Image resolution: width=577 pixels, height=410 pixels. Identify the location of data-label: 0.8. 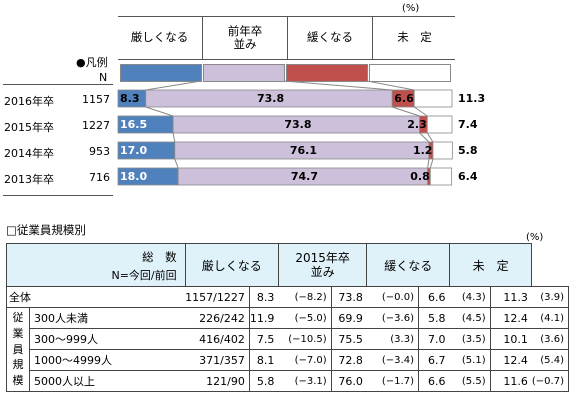
(420, 176).